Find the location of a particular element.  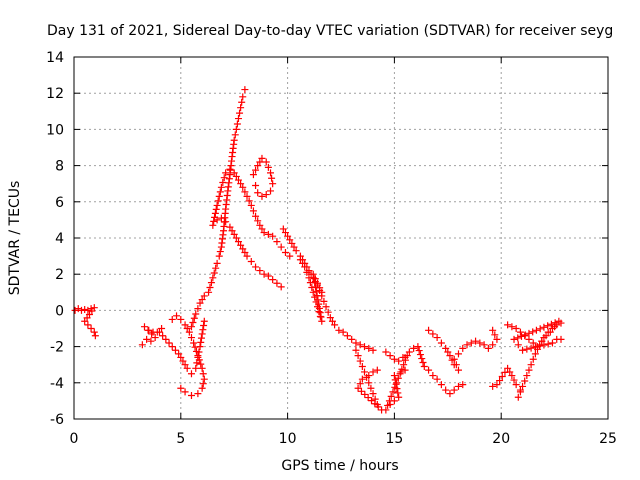

y-axis-label: SDTVAR / TECUs is located at coordinates (15, 238).